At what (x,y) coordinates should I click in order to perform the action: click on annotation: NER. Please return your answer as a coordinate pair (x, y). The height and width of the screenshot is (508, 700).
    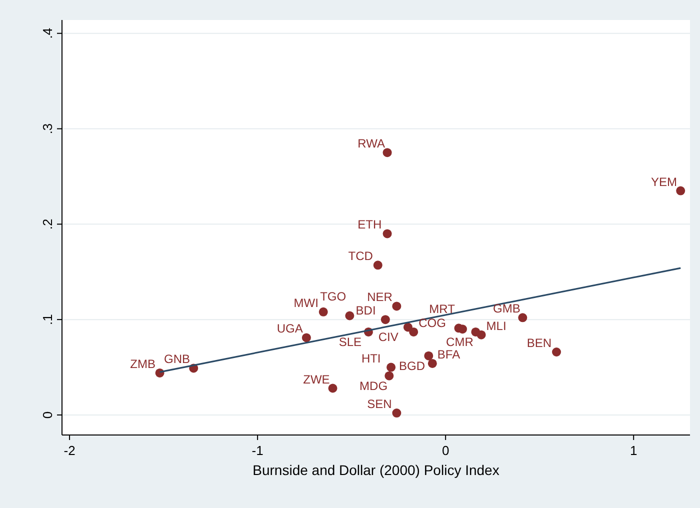
    Looking at the image, I should click on (380, 297).